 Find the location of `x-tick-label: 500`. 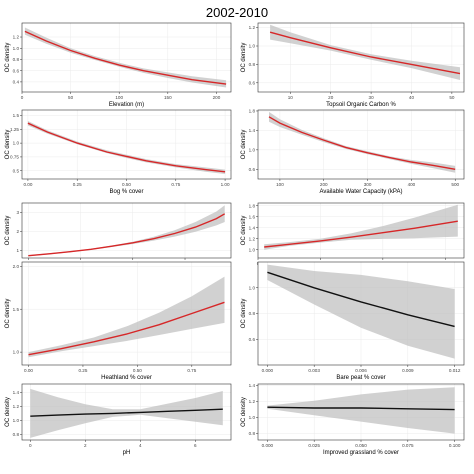

x-tick-label: 500 is located at coordinates (455, 184).